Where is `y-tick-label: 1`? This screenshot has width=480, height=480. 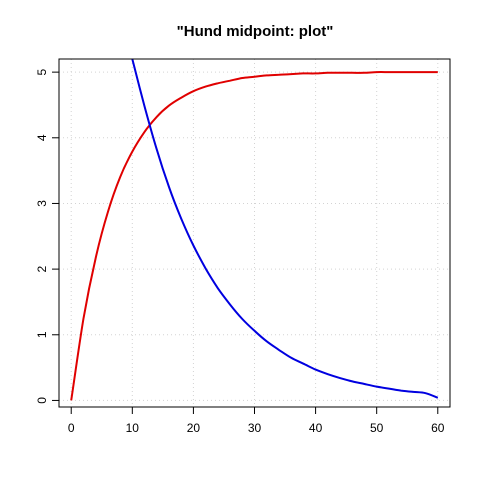 y-tick-label: 1 is located at coordinates (42, 334).